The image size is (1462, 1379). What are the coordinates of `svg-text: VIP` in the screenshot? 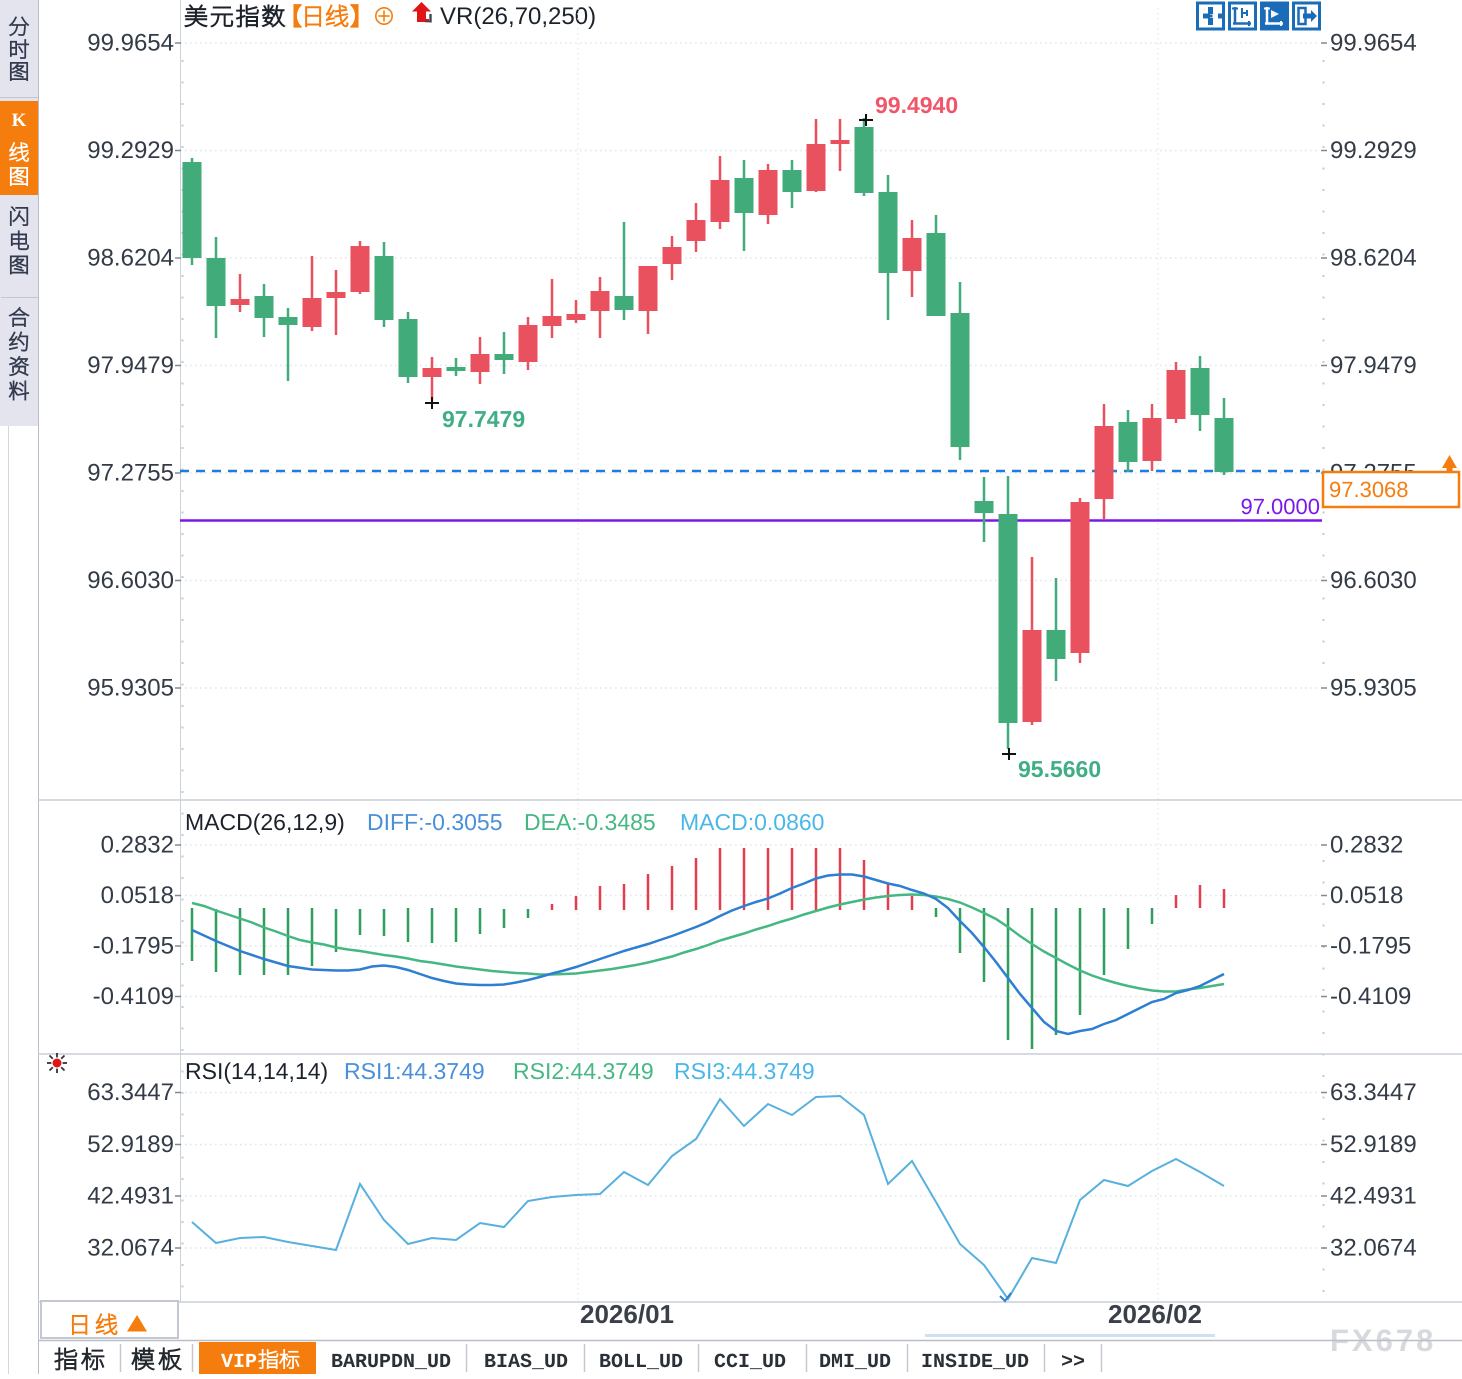 It's located at (239, 1362).